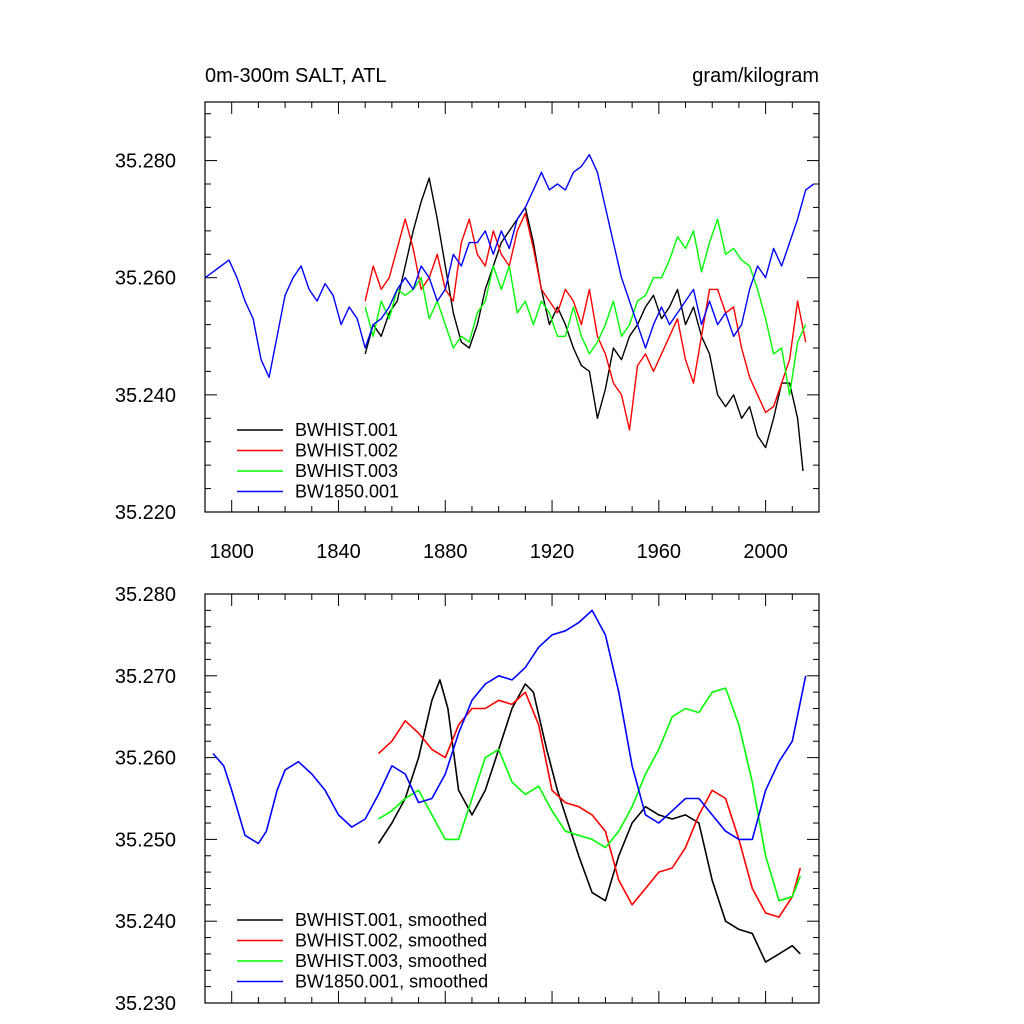 The image size is (1024, 1024). Describe the element at coordinates (765, 552) in the screenshot. I see `x-tick-label: 2000` at that location.